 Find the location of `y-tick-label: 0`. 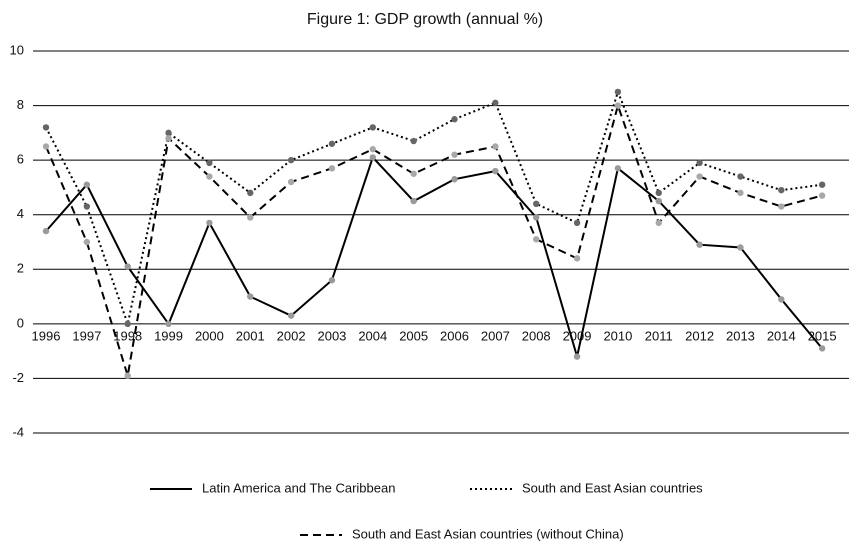

y-tick-label: 0 is located at coordinates (20, 322).